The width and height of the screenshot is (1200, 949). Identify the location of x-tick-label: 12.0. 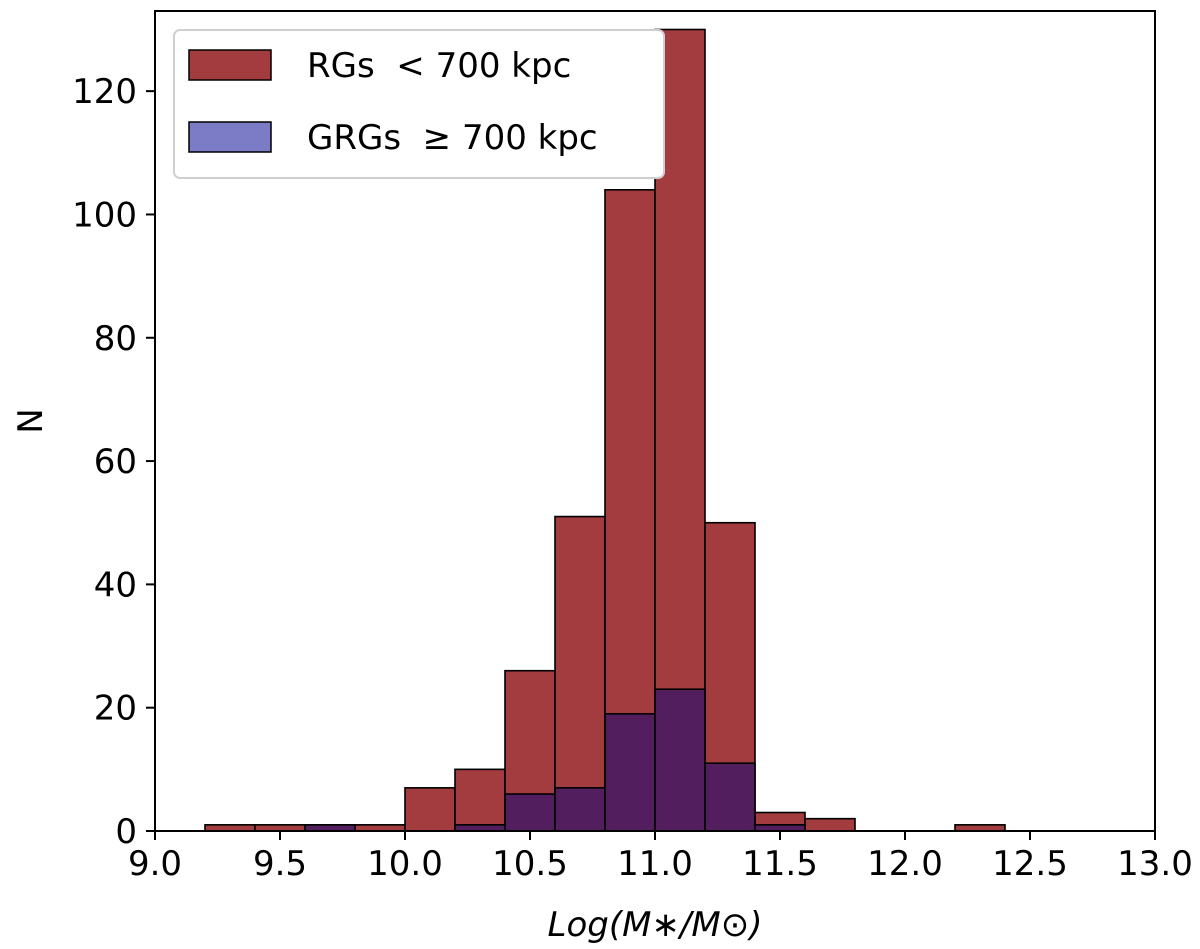
(905, 864).